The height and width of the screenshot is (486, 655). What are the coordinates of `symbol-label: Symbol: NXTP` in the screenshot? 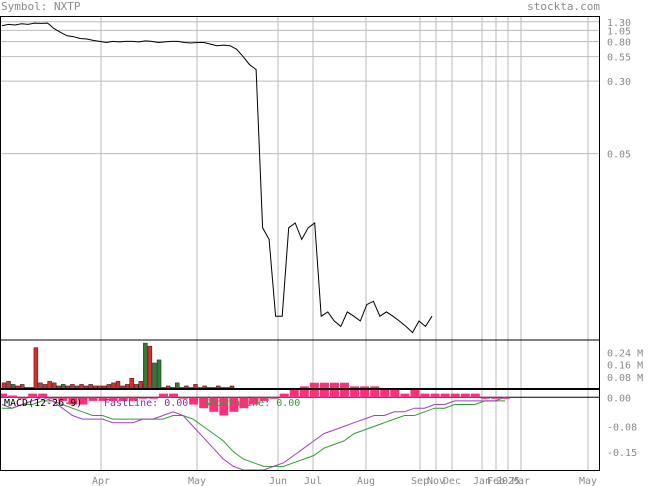 It's located at (41, 6).